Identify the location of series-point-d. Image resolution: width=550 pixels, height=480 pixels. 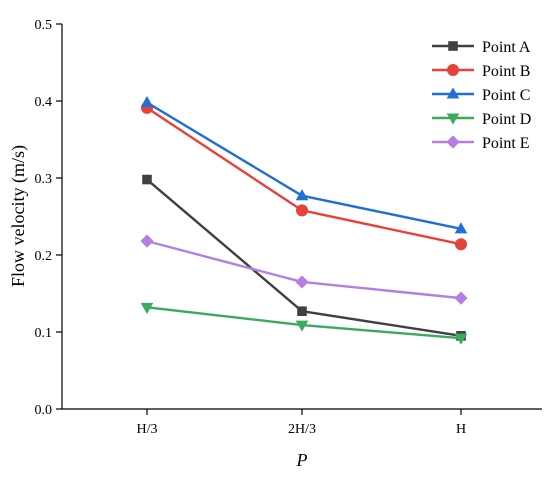
(304, 323).